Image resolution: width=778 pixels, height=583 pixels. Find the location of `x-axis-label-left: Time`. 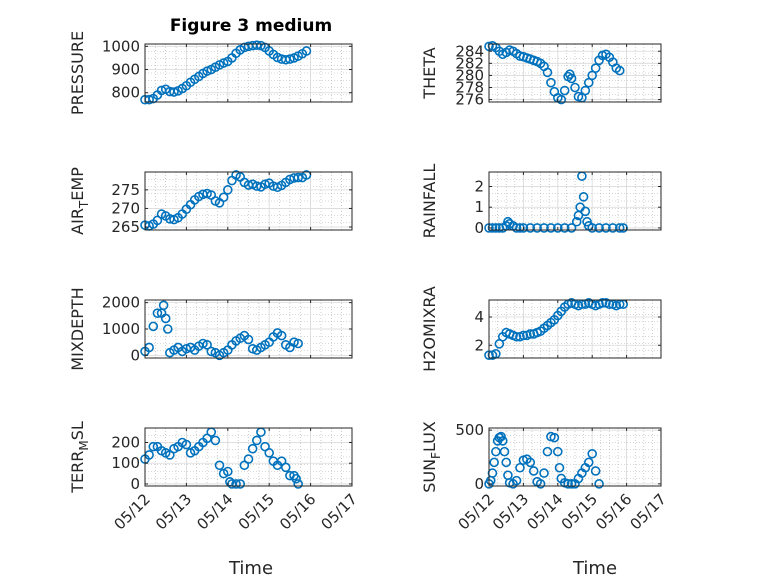

x-axis-label-left: Time is located at coordinates (250, 568).